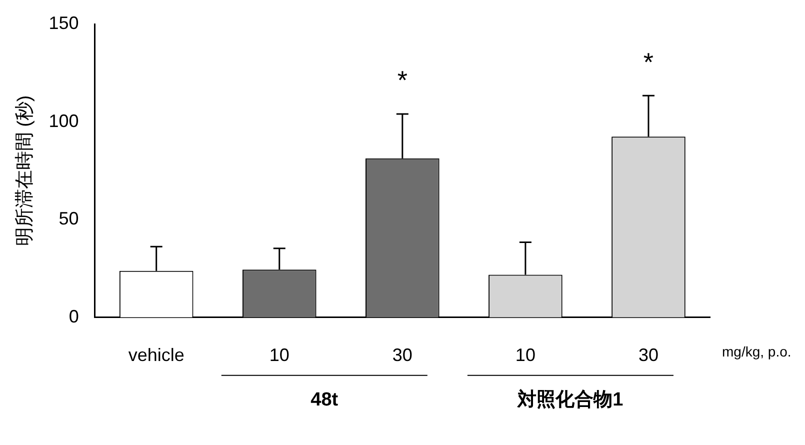 This screenshot has width=805, height=445. Describe the element at coordinates (570, 399) in the screenshot. I see `text: 対照化合物1` at that location.